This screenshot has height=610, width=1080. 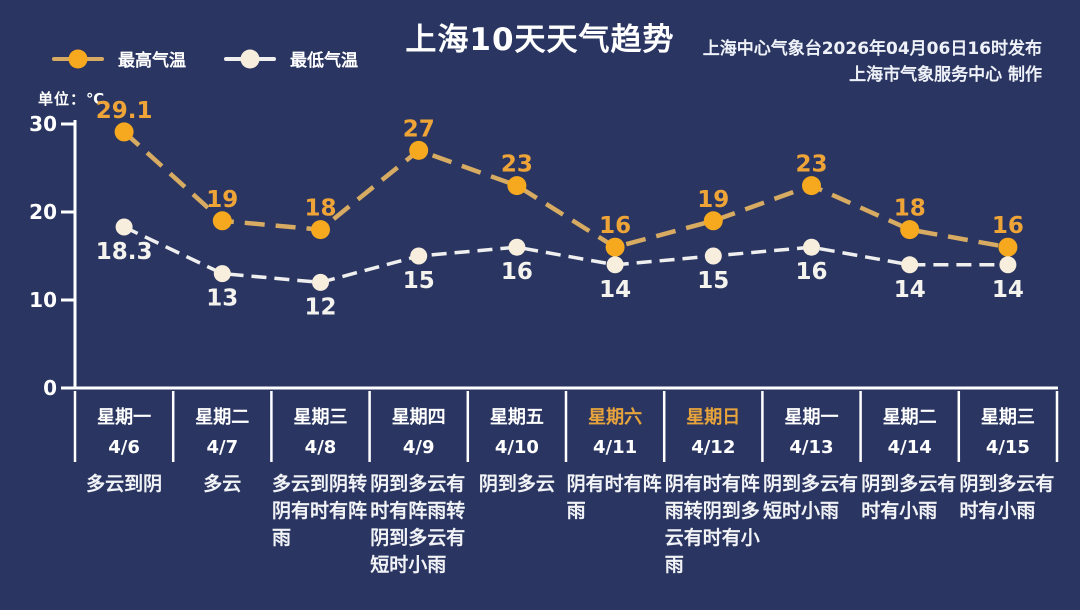 I want to click on high-temp-legend-label: 最高气温, so click(x=152, y=61).